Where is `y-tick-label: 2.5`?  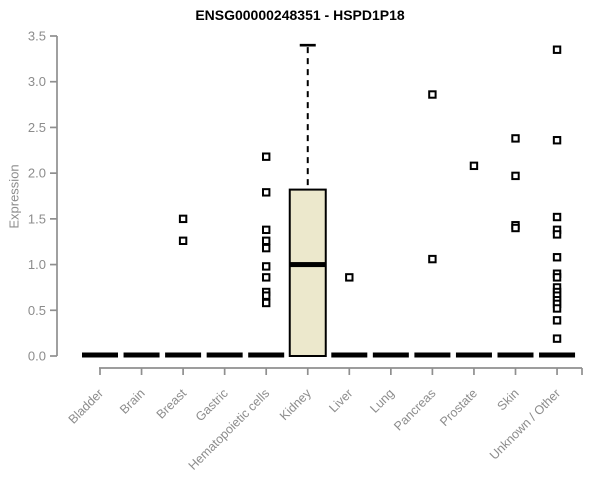 y-tick-label: 2.5 is located at coordinates (37, 127).